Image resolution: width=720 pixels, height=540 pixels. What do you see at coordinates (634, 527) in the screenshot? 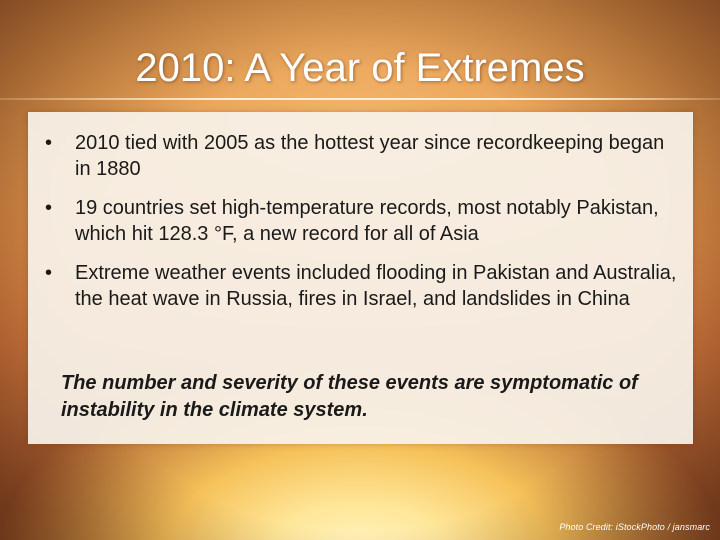
I see `photo-credit: Photo Credit: iStockPhoto / jansmarc` at bounding box center [634, 527].